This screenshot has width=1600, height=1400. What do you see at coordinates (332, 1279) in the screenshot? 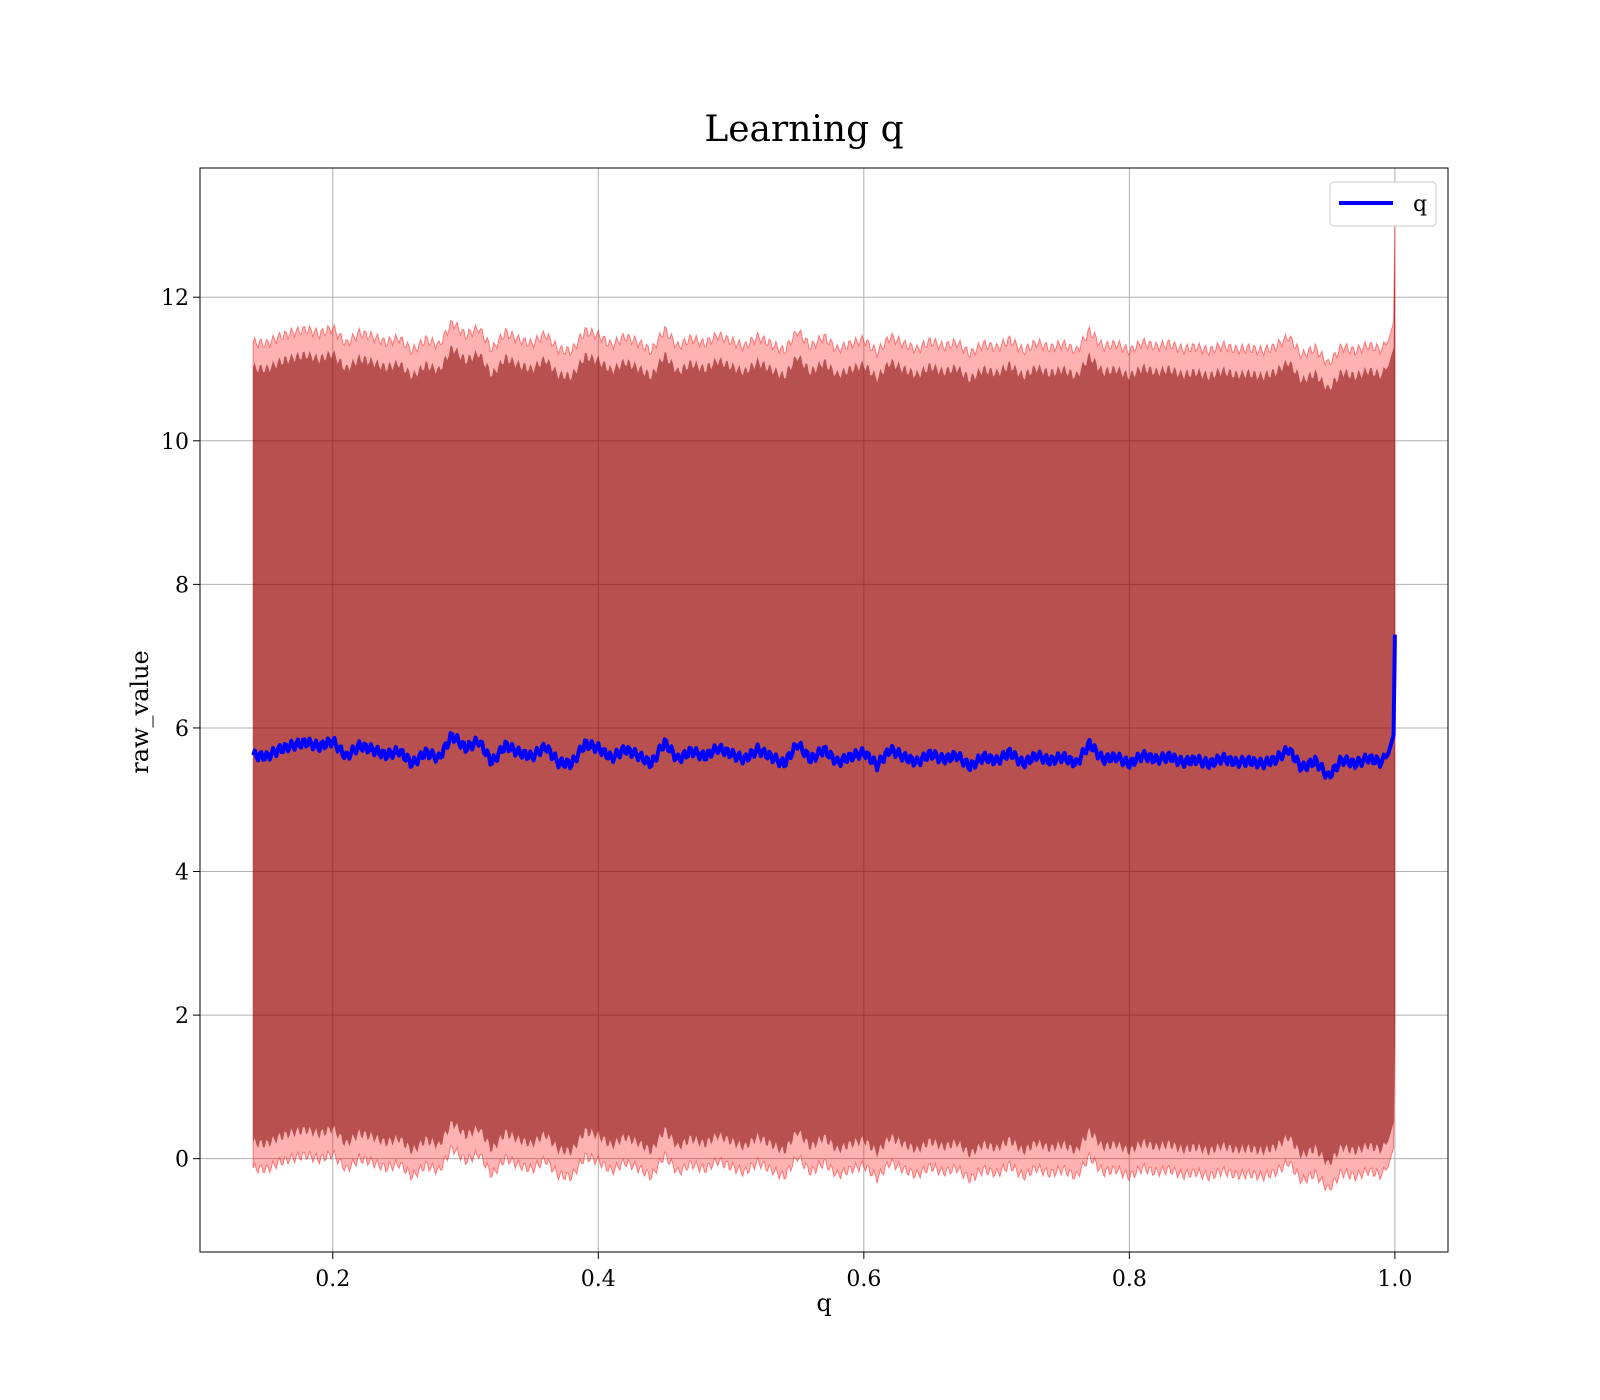
I see `x-tick-label: 0.2` at bounding box center [332, 1279].